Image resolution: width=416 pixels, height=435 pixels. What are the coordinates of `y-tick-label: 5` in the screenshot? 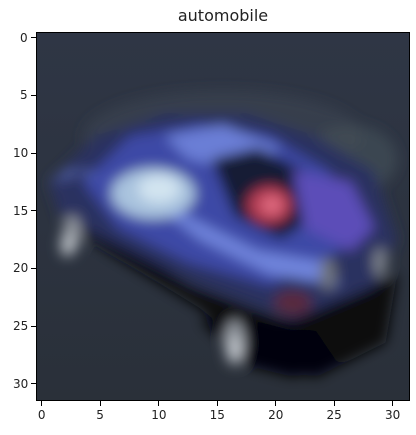 It's located at (24, 95).